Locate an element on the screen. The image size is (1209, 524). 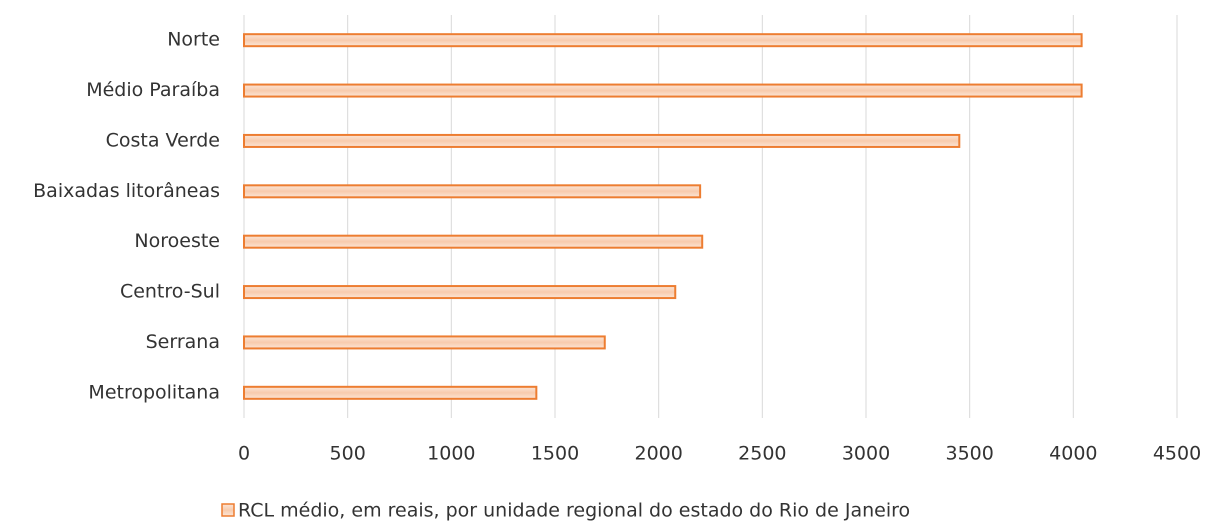
x-tick-label: 500 is located at coordinates (348, 454).